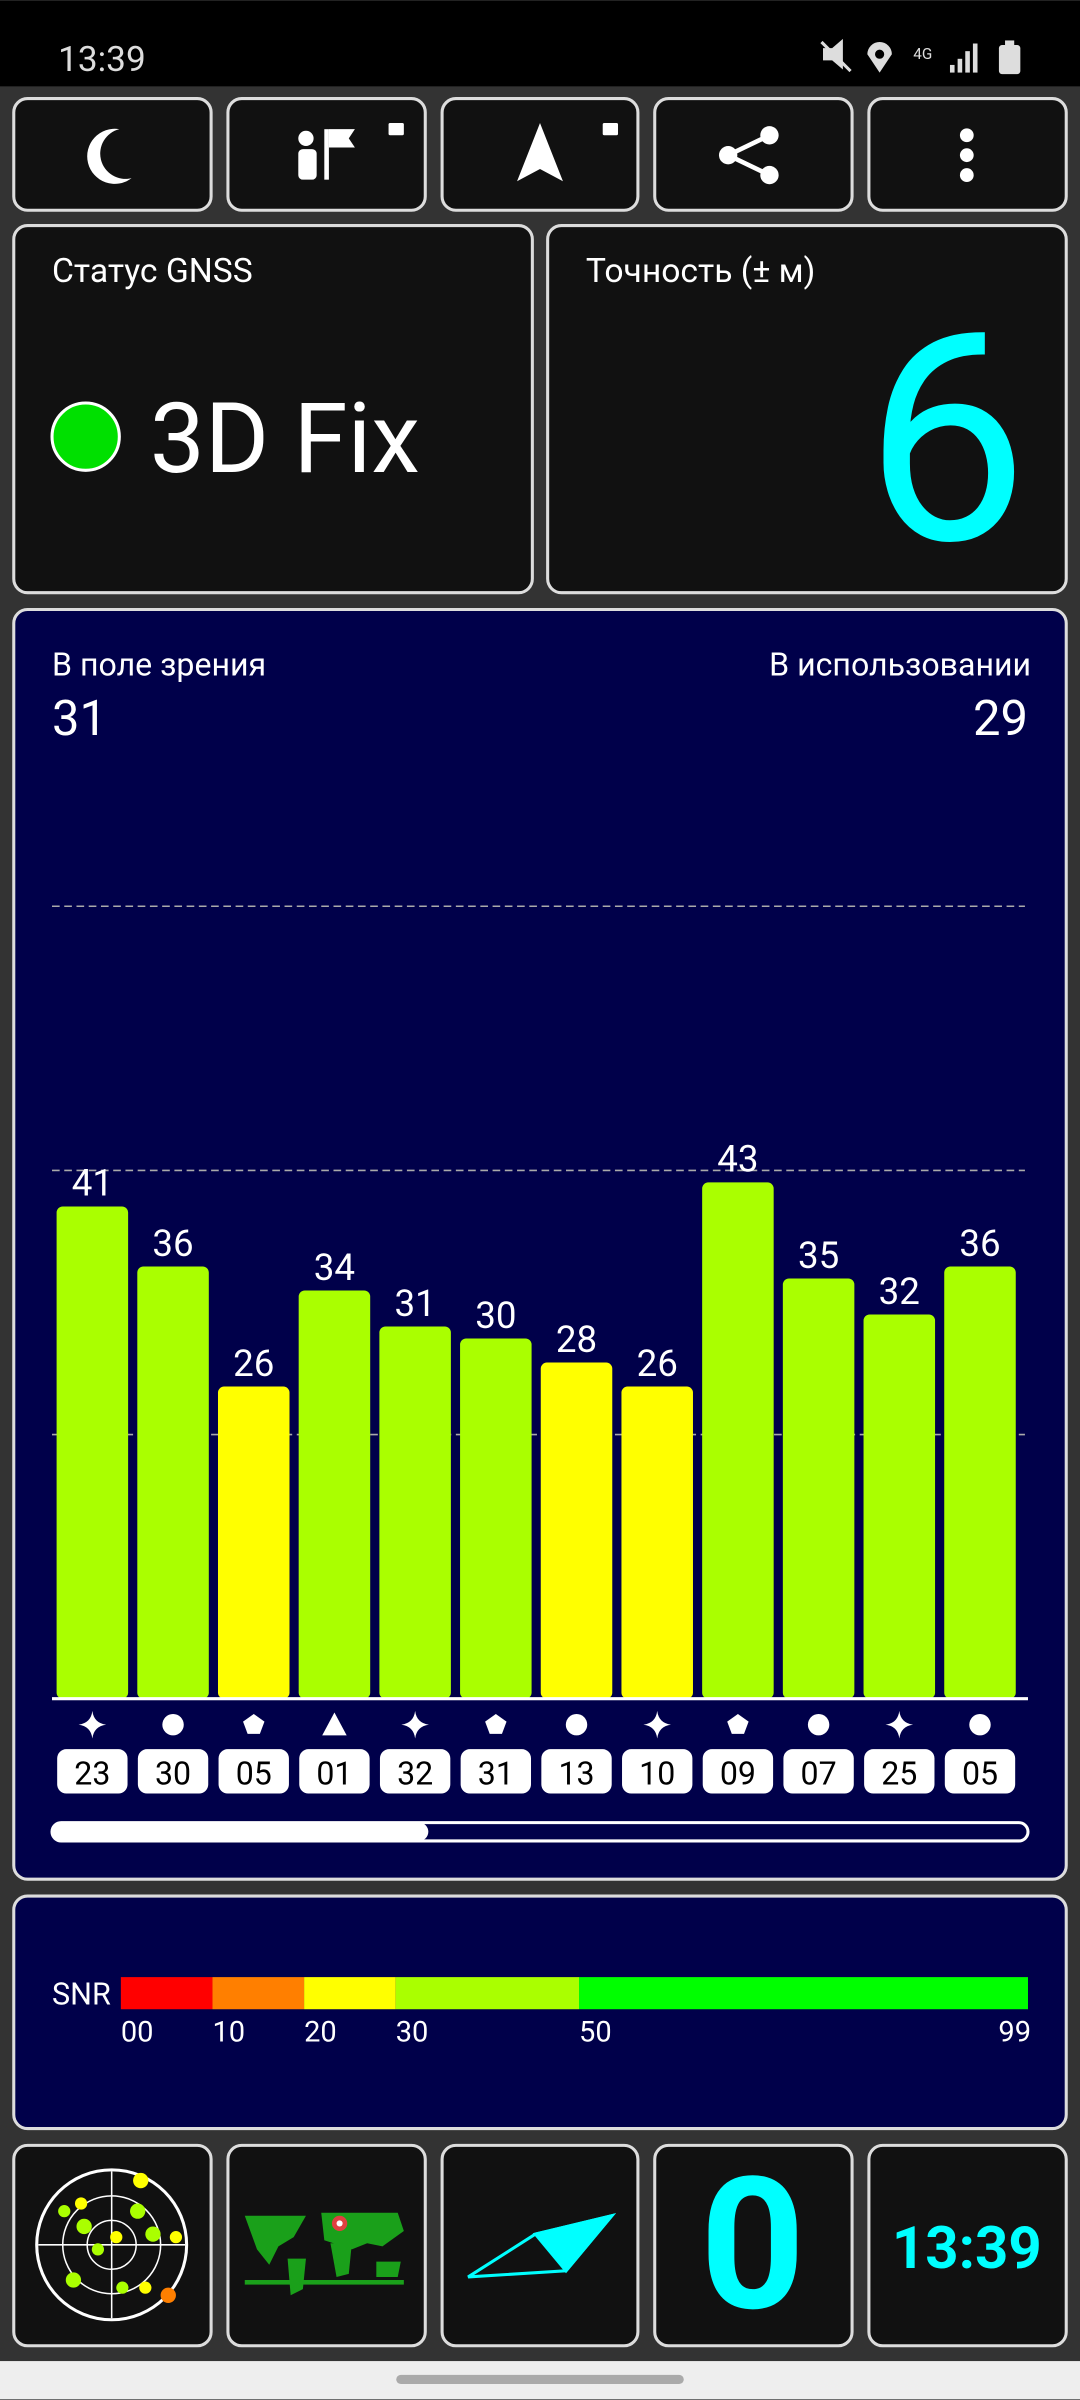  Describe the element at coordinates (159, 664) in the screenshot. I see `in-view-label: В поле зрения` at that location.